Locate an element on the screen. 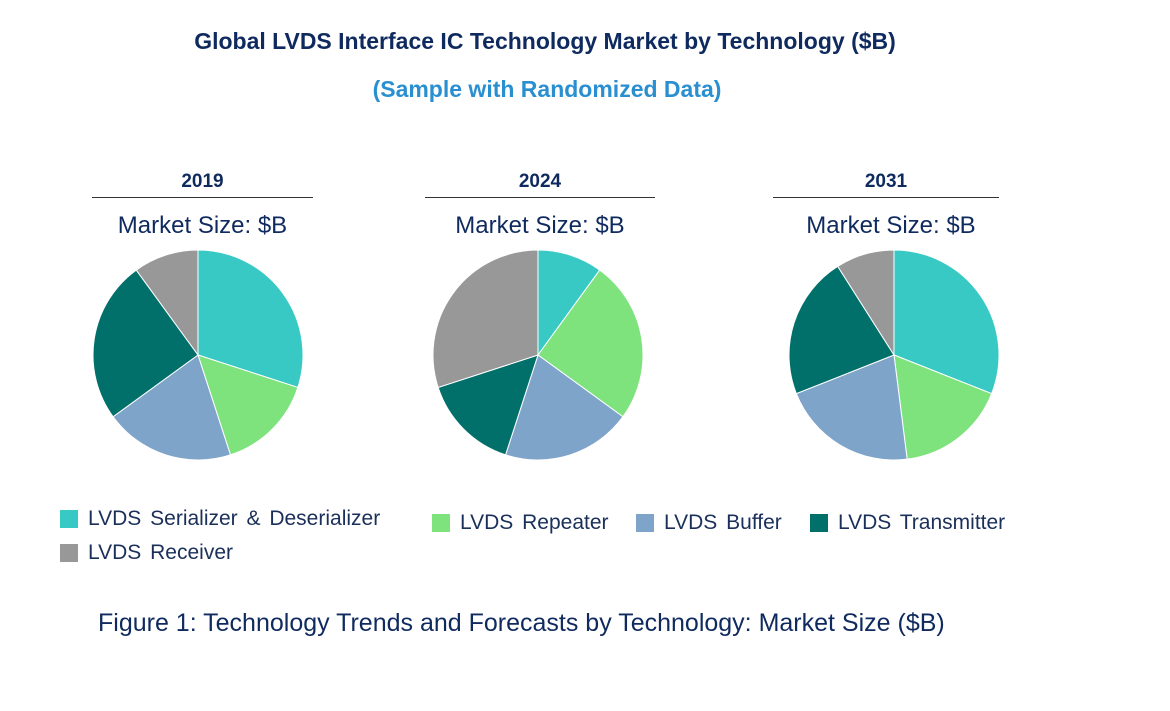 The height and width of the screenshot is (711, 1170). legend-item-transmitter: LVDS Transmitter is located at coordinates (907, 523).